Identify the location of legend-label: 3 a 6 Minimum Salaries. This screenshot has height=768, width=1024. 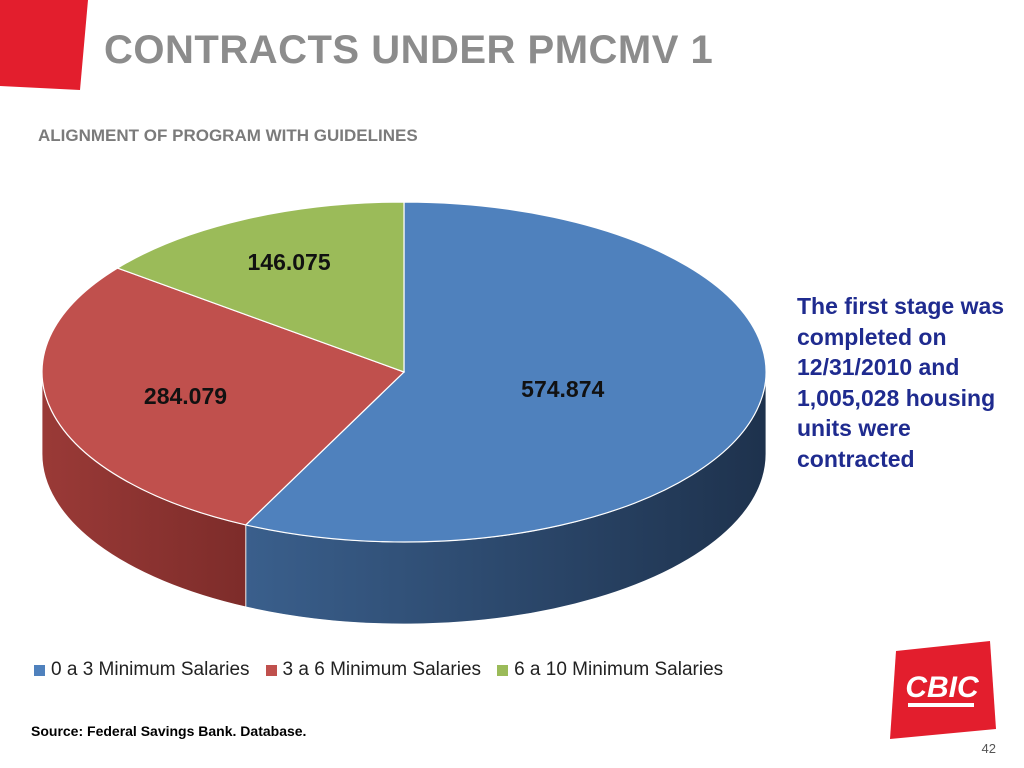
(382, 669).